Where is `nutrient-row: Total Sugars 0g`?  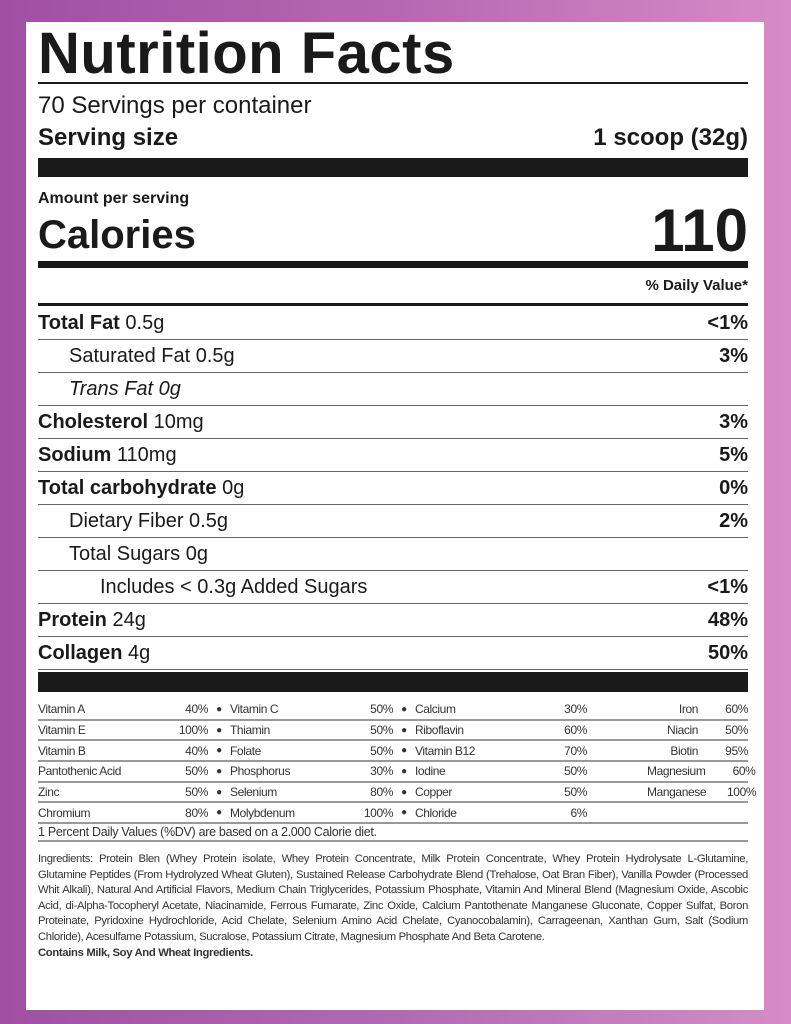 nutrient-row: Total Sugars 0g is located at coordinates (393, 554).